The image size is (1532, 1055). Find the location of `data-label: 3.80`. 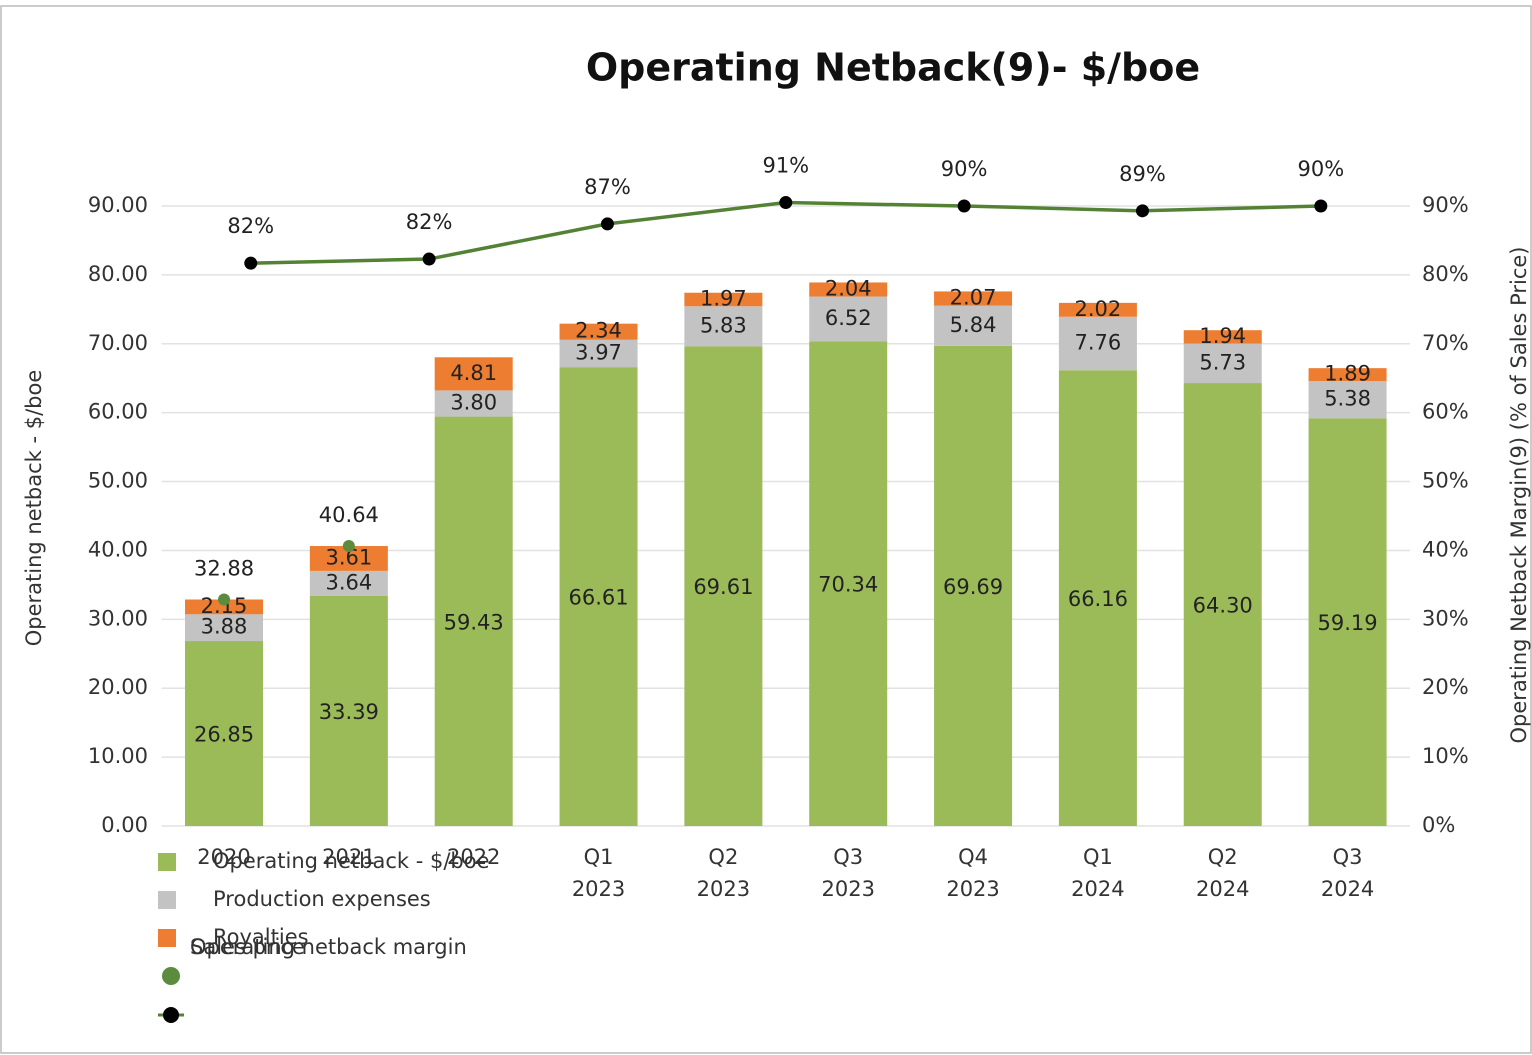

data-label: 3.80 is located at coordinates (473, 403).